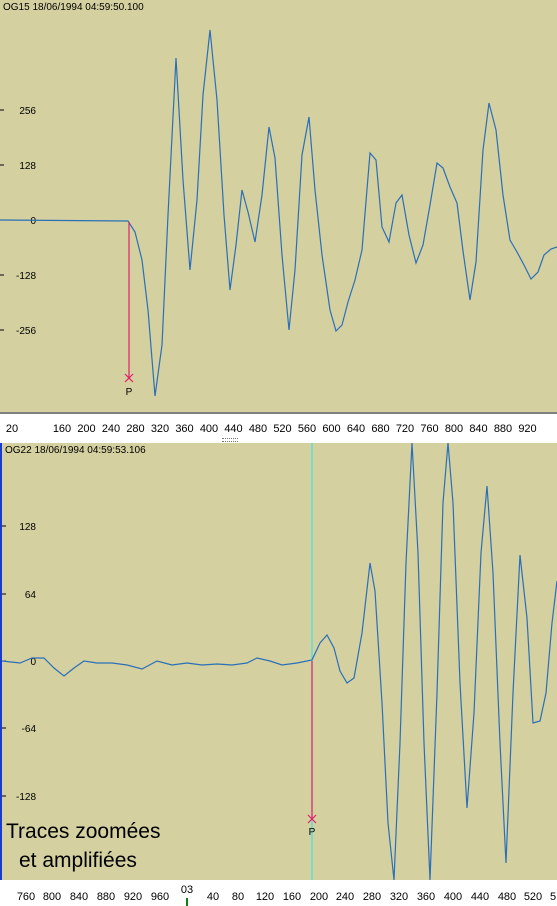  What do you see at coordinates (12, 429) in the screenshot?
I see `x-tick-label: 20` at bounding box center [12, 429].